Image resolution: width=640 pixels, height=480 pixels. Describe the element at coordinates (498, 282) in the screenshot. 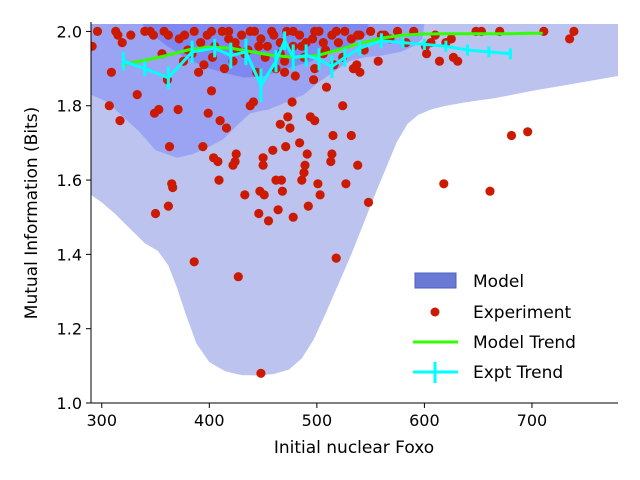

I see `legend-model-label: Model` at that location.